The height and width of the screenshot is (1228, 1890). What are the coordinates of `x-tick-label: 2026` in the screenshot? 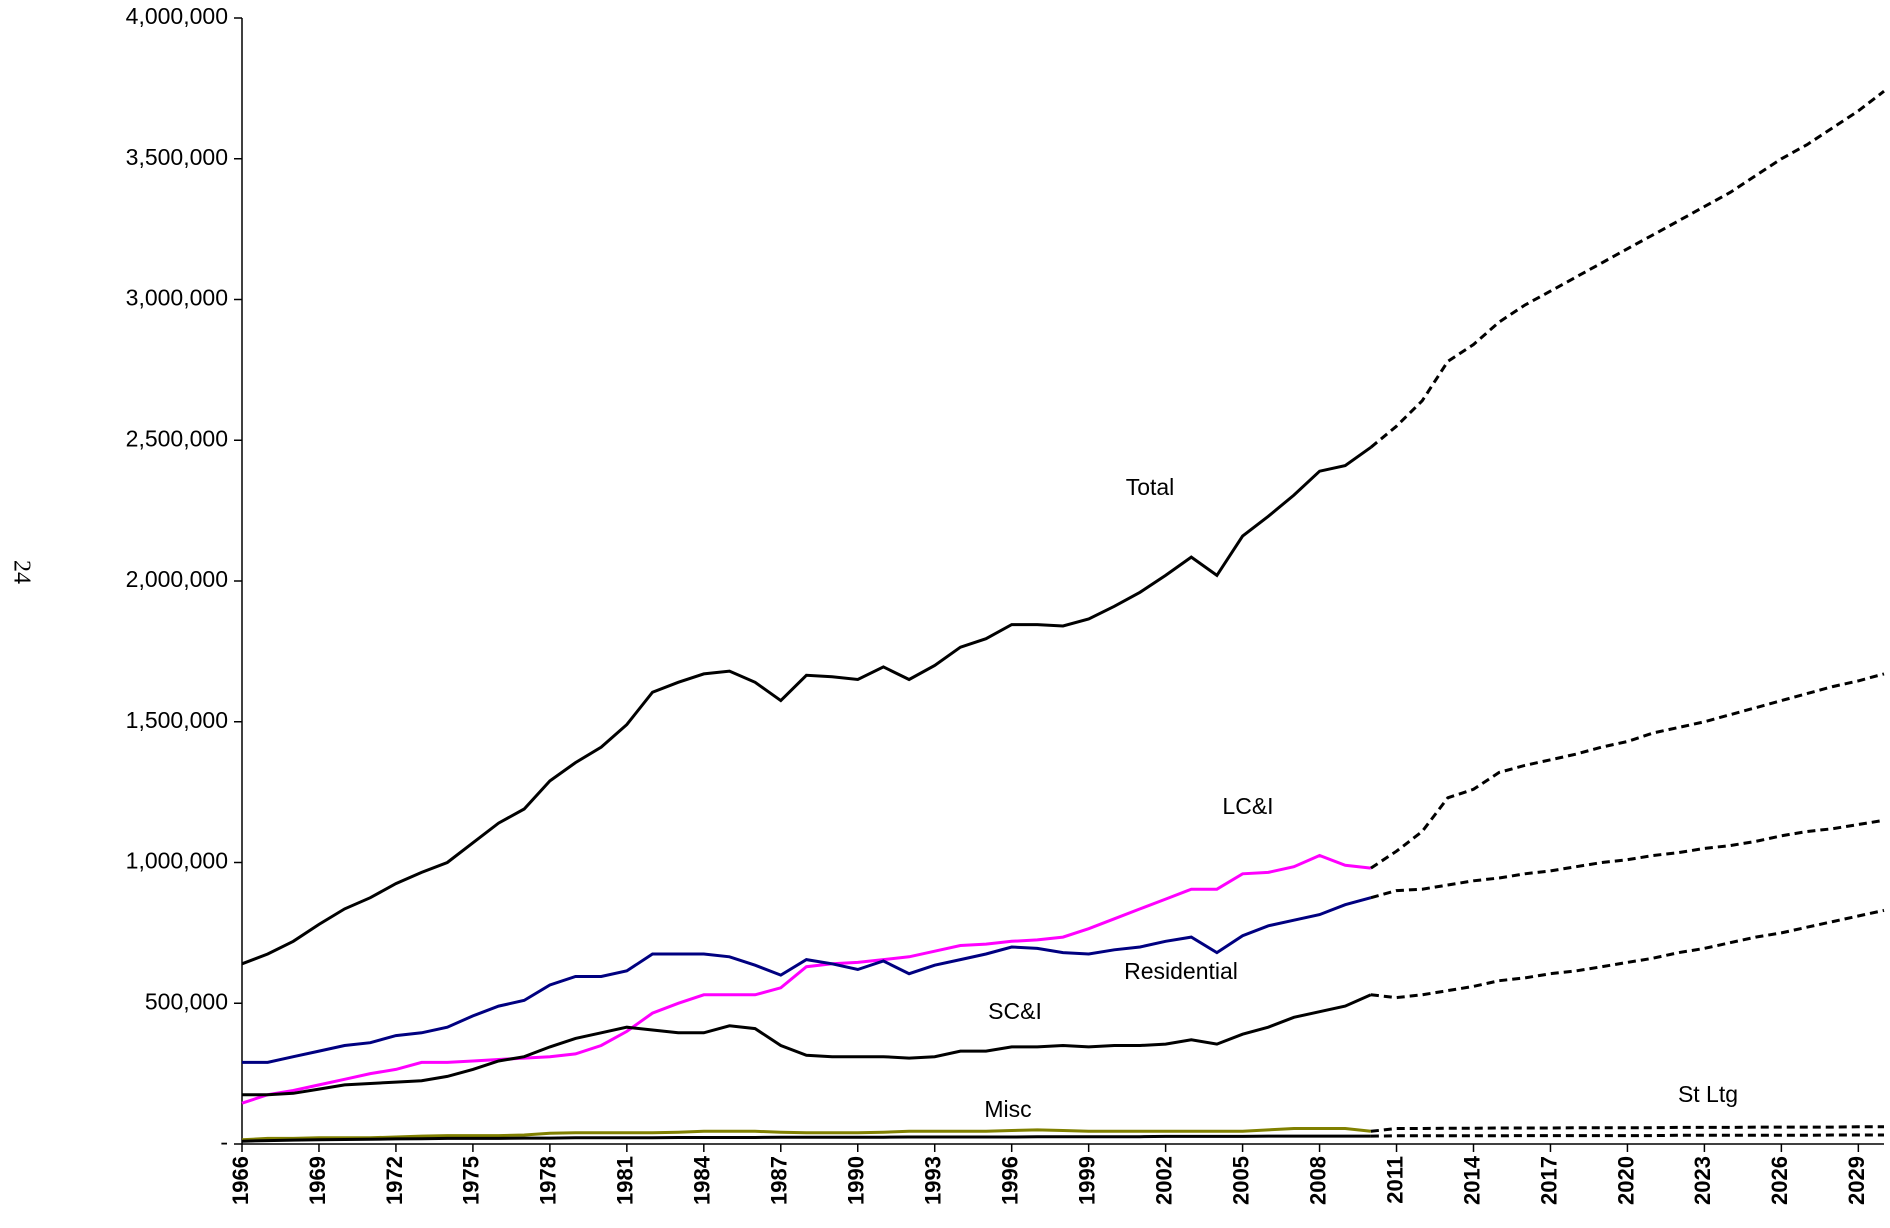 It's located at (1779, 1180).